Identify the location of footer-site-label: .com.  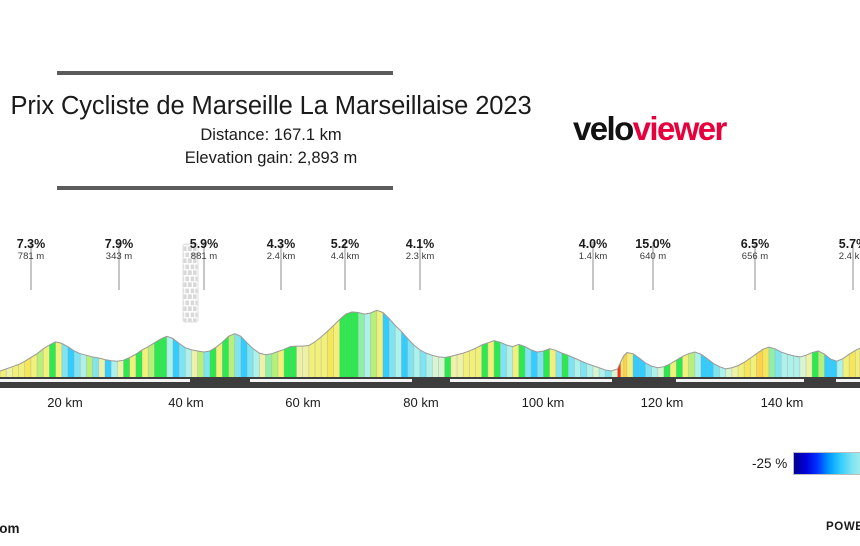
(10, 528).